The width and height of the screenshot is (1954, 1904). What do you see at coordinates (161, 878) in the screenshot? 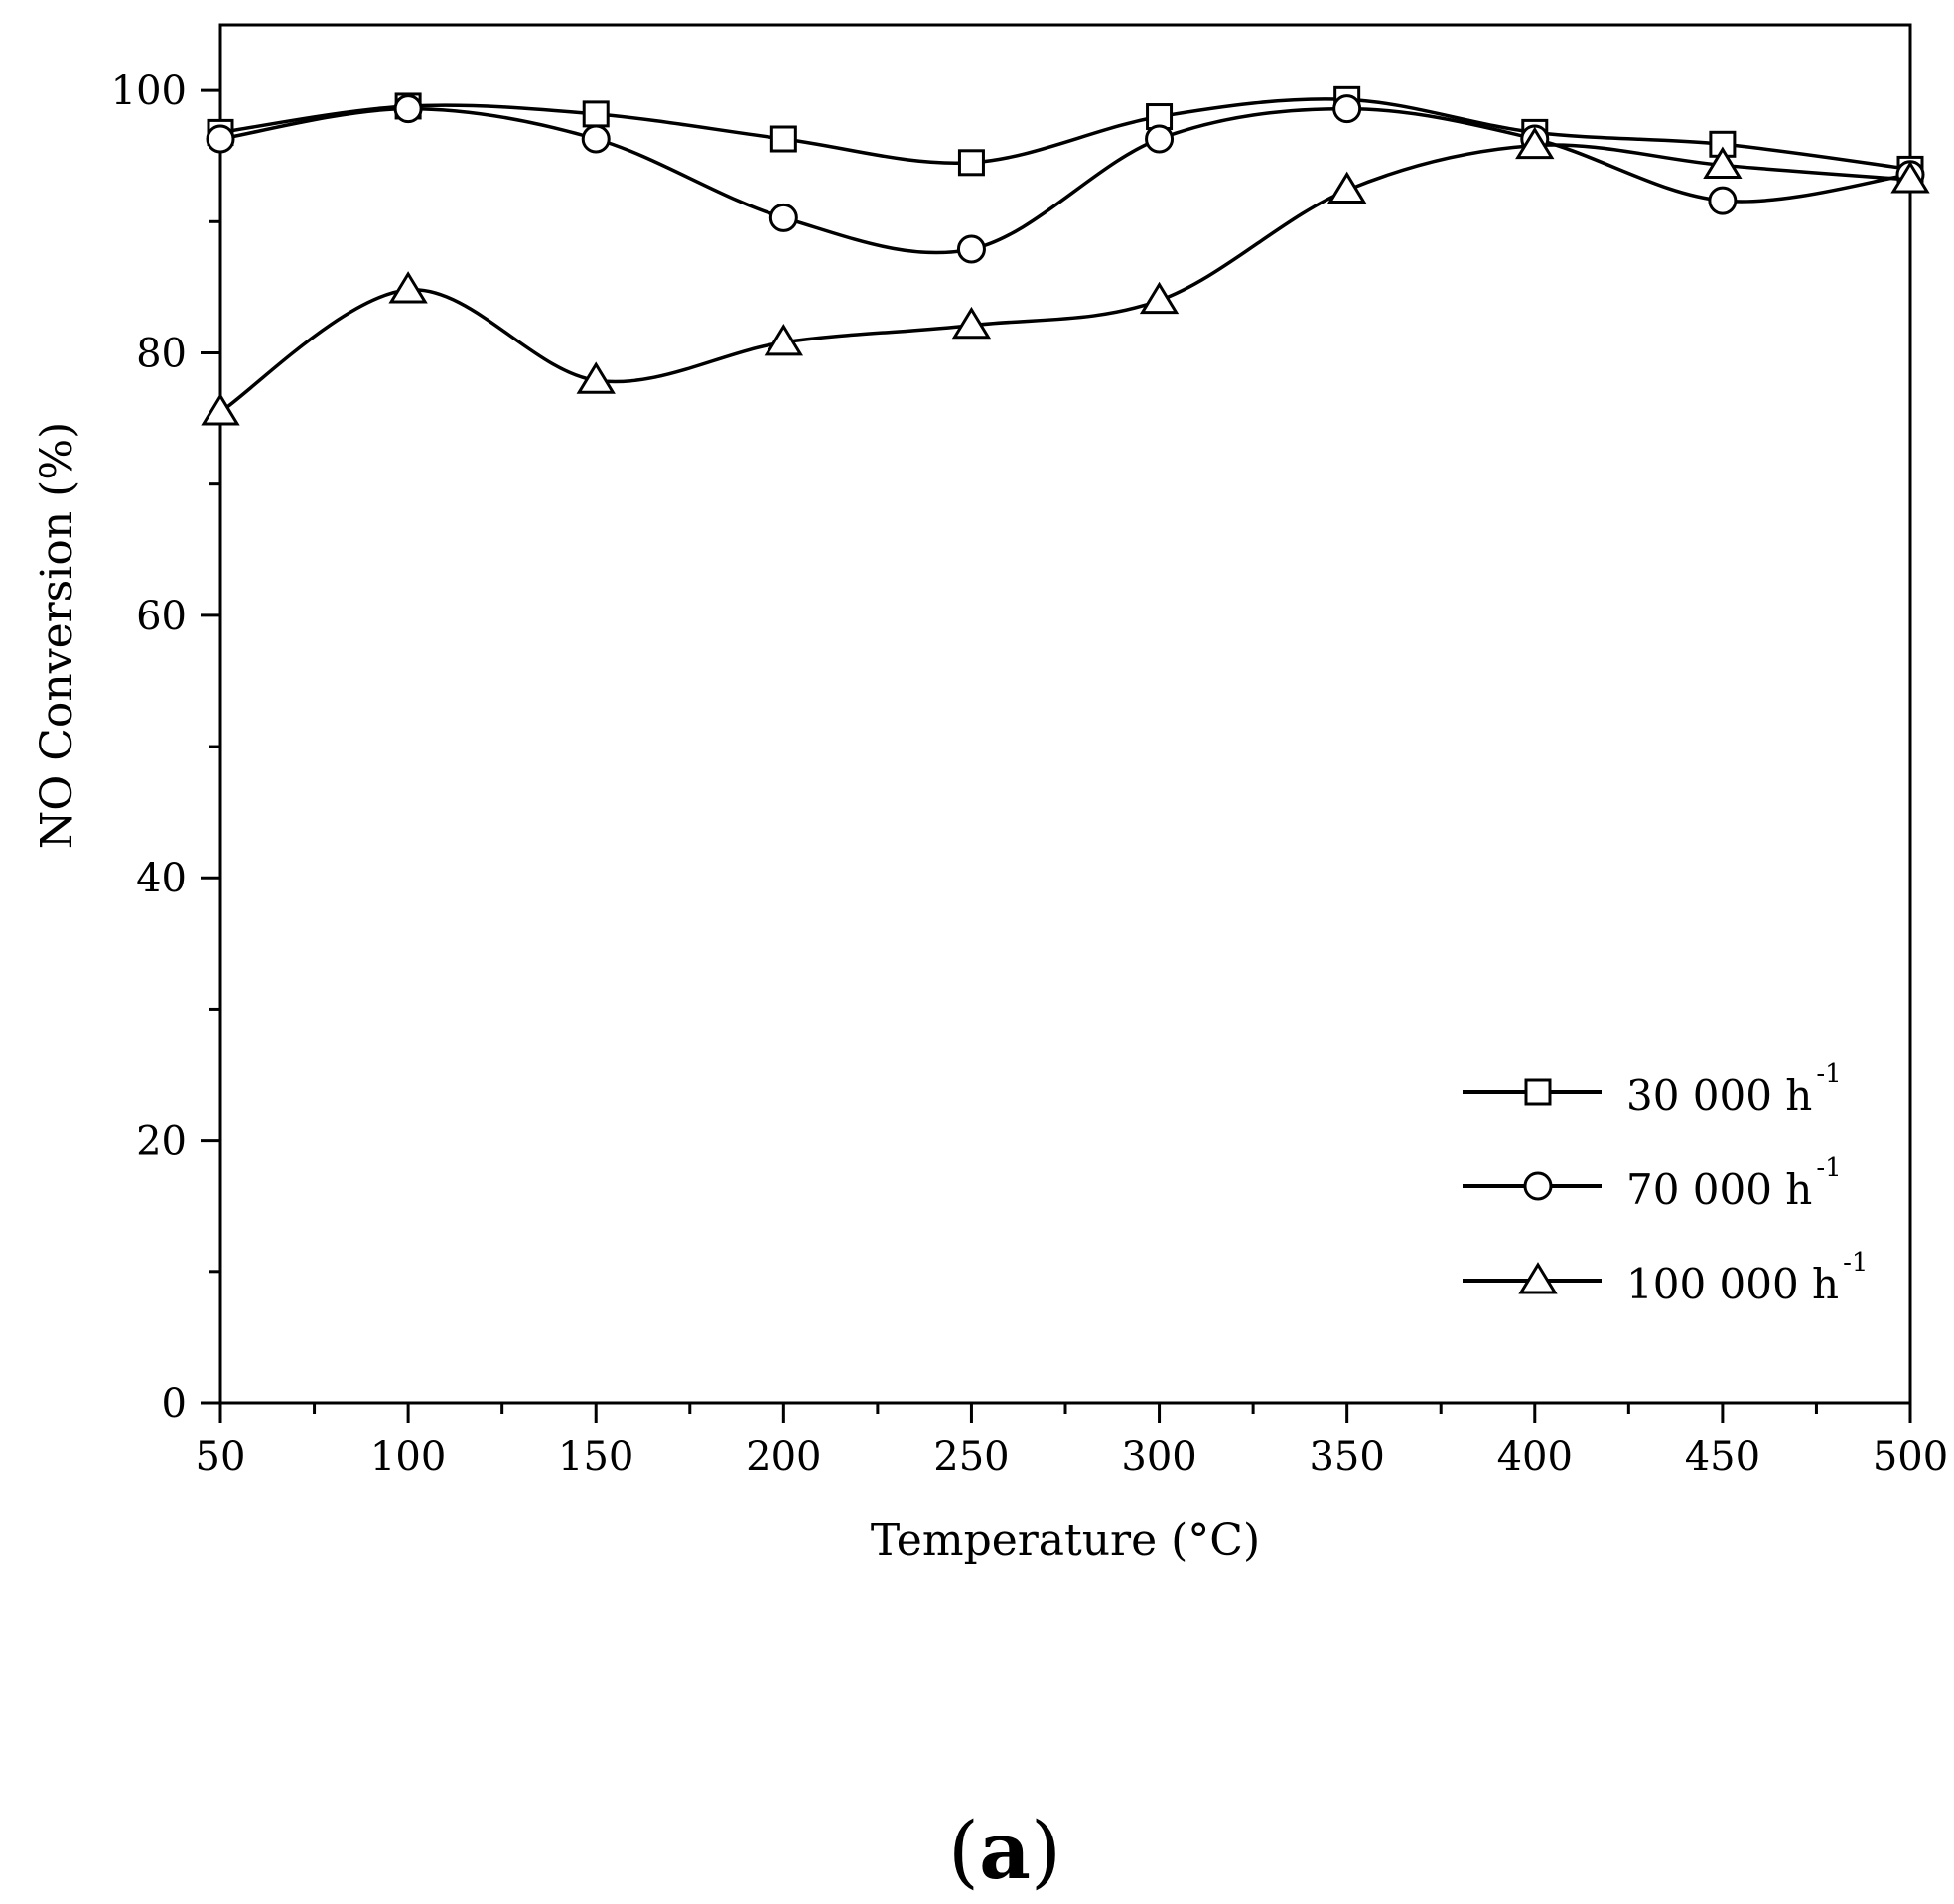
I see `y-tick-label: 40` at bounding box center [161, 878].